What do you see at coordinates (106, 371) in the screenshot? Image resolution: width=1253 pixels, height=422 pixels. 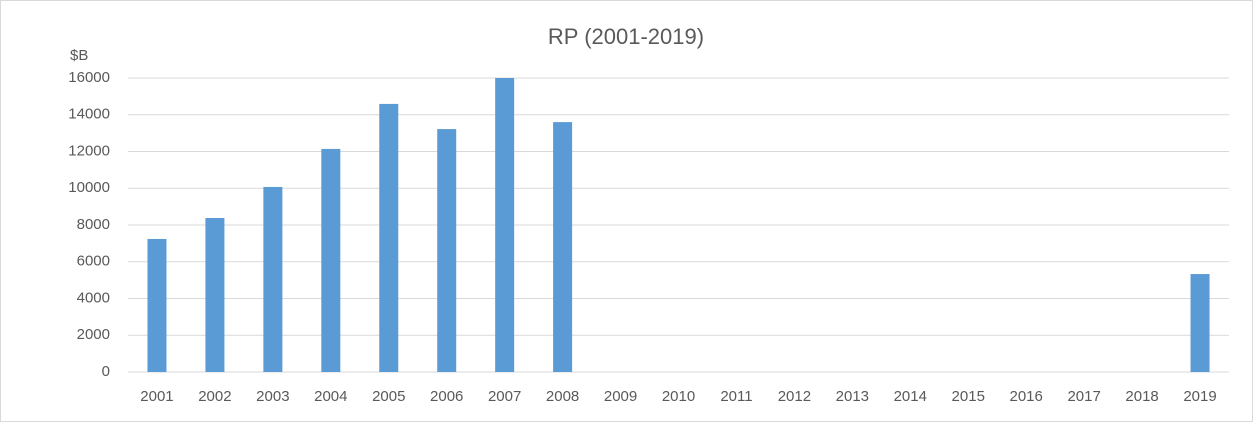 I see `y-tick-label: 0` at bounding box center [106, 371].